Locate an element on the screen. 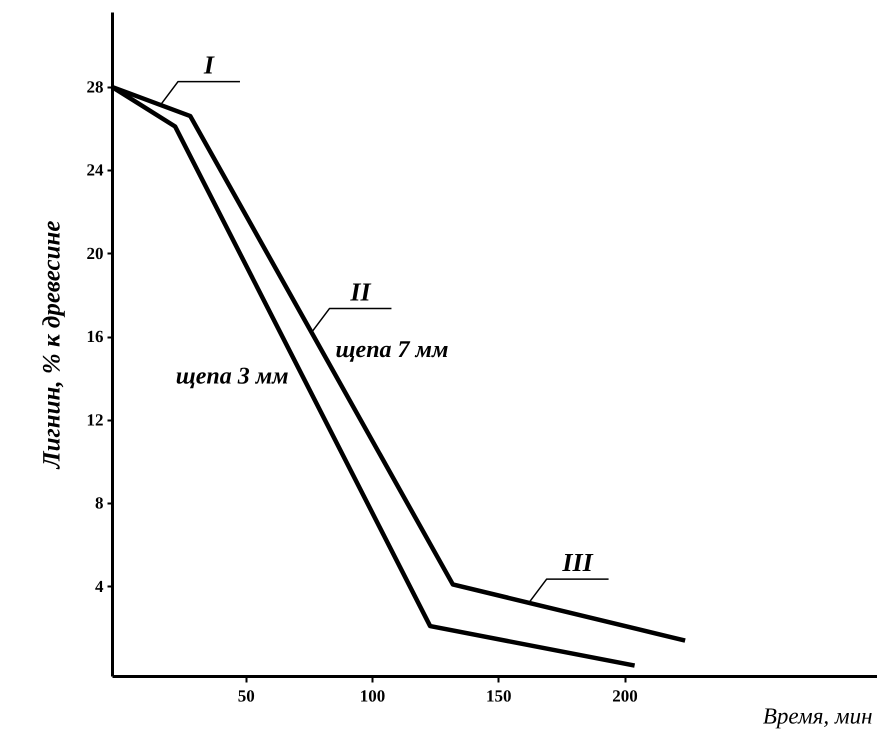  y-tick-label: 28 is located at coordinates (95, 86).